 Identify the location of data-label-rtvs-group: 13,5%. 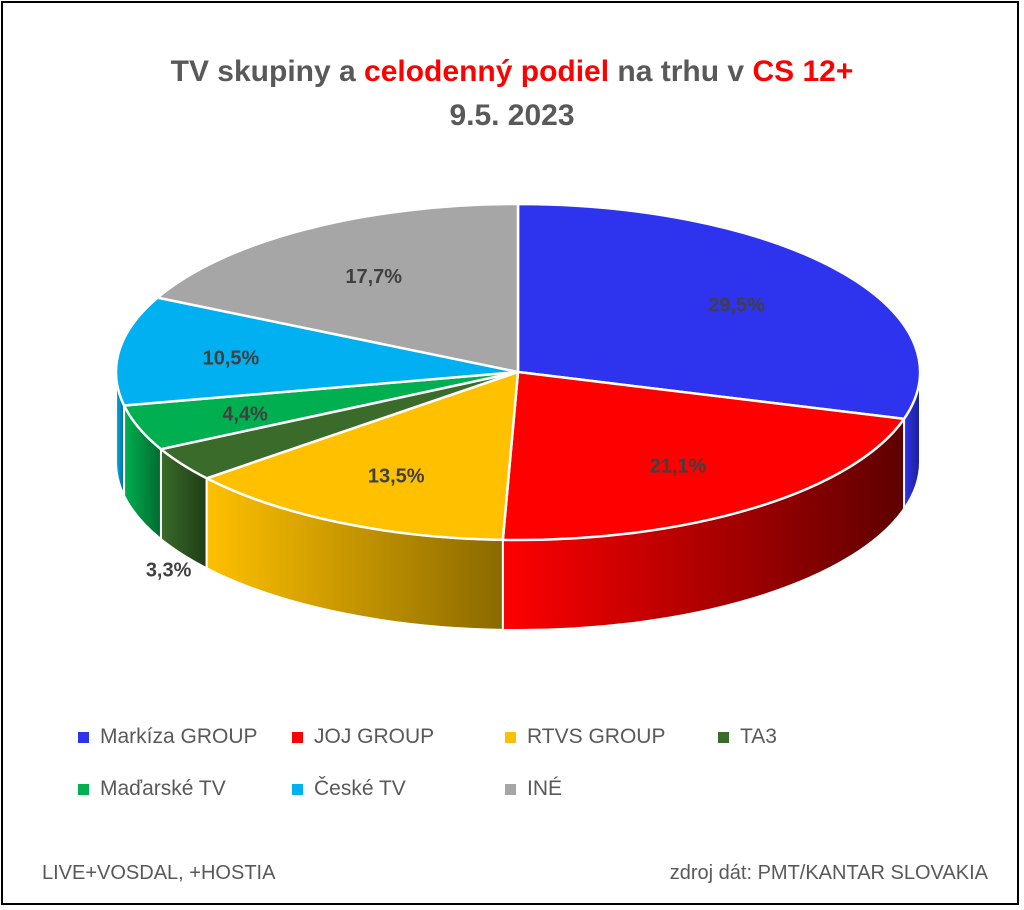
(396, 476).